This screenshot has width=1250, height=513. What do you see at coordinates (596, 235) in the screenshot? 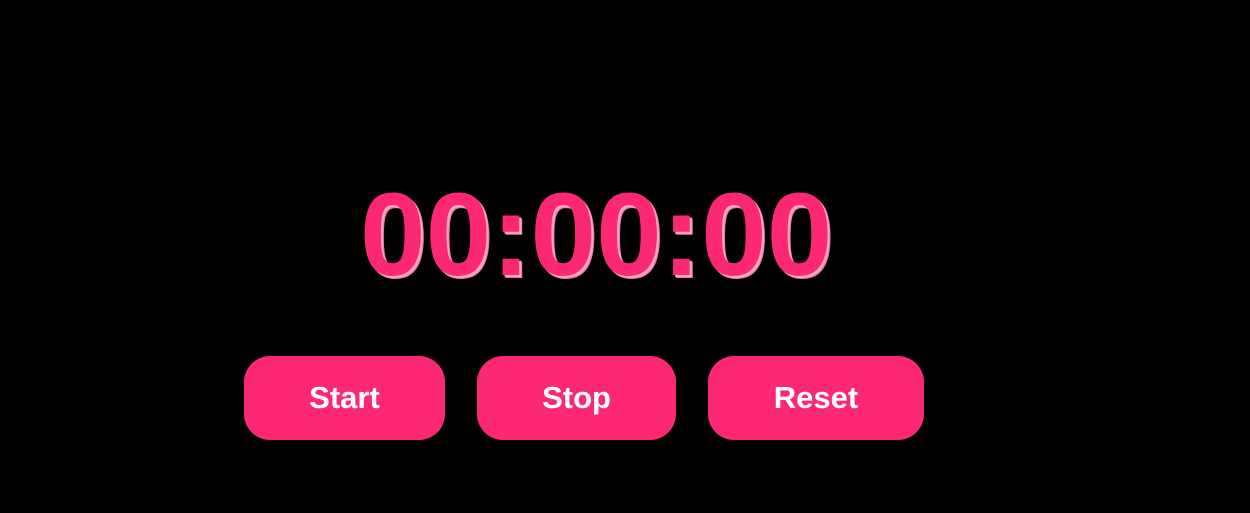
I see `timer-display: 00:00:00` at bounding box center [596, 235].